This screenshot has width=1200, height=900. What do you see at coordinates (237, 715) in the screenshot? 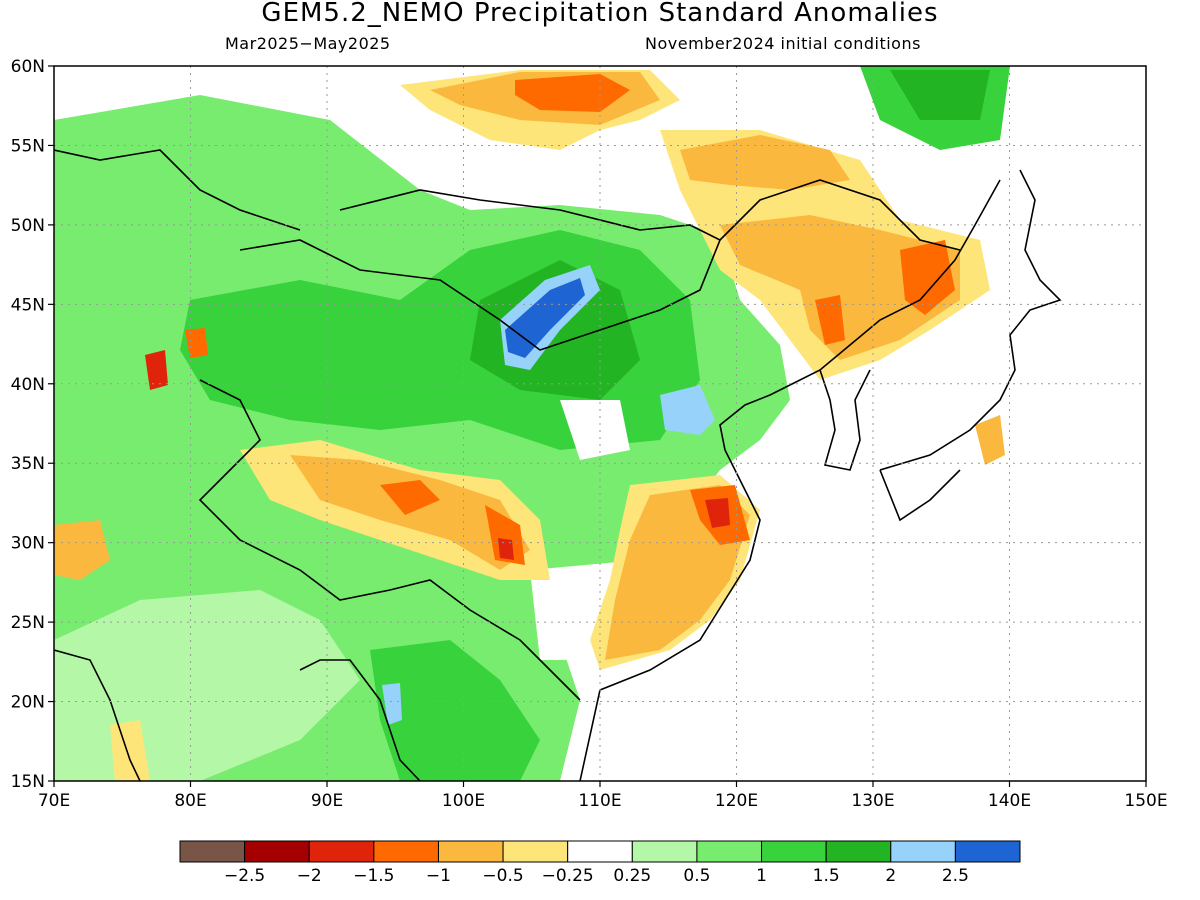
I see `india-coast` at bounding box center [237, 715].